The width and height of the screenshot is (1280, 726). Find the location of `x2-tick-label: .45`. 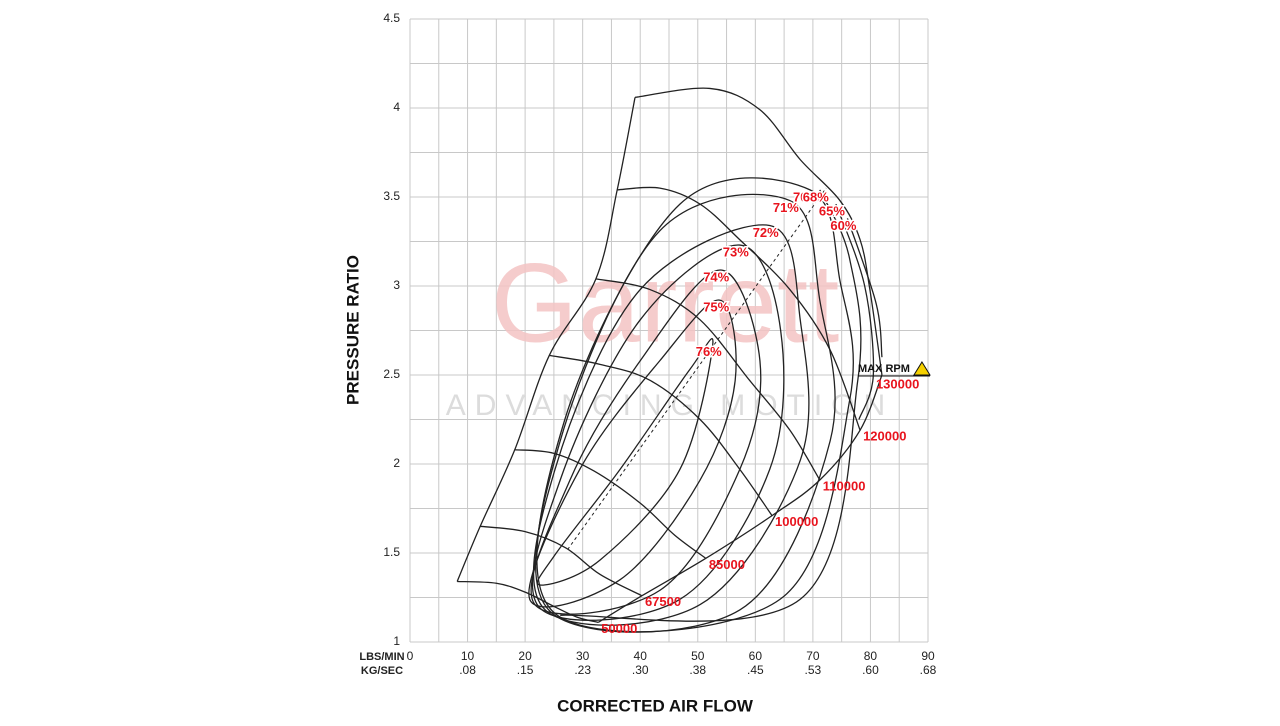

x2-tick-label: .45 is located at coordinates (755, 670).